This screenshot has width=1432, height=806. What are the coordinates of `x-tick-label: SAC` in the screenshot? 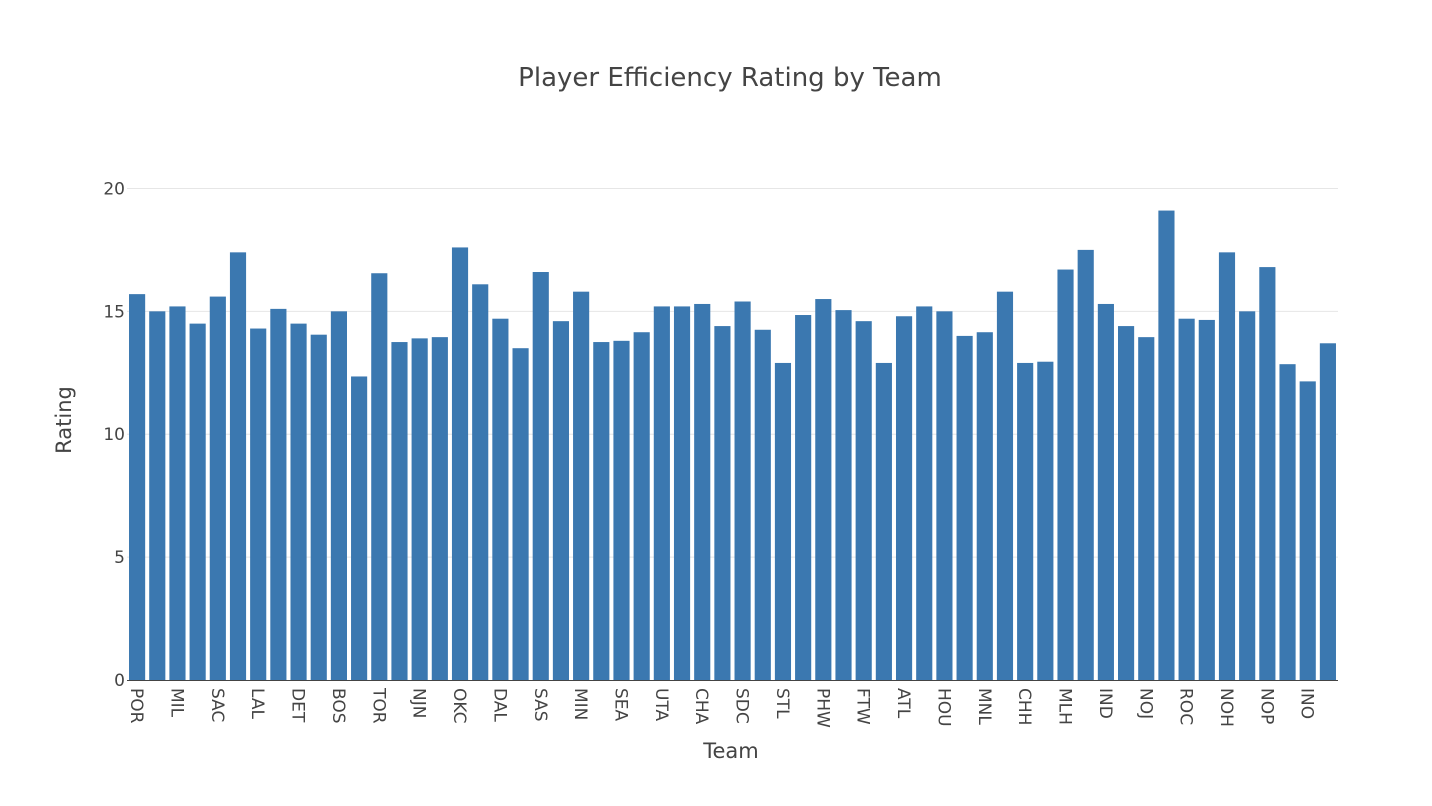 It's located at (217, 705).